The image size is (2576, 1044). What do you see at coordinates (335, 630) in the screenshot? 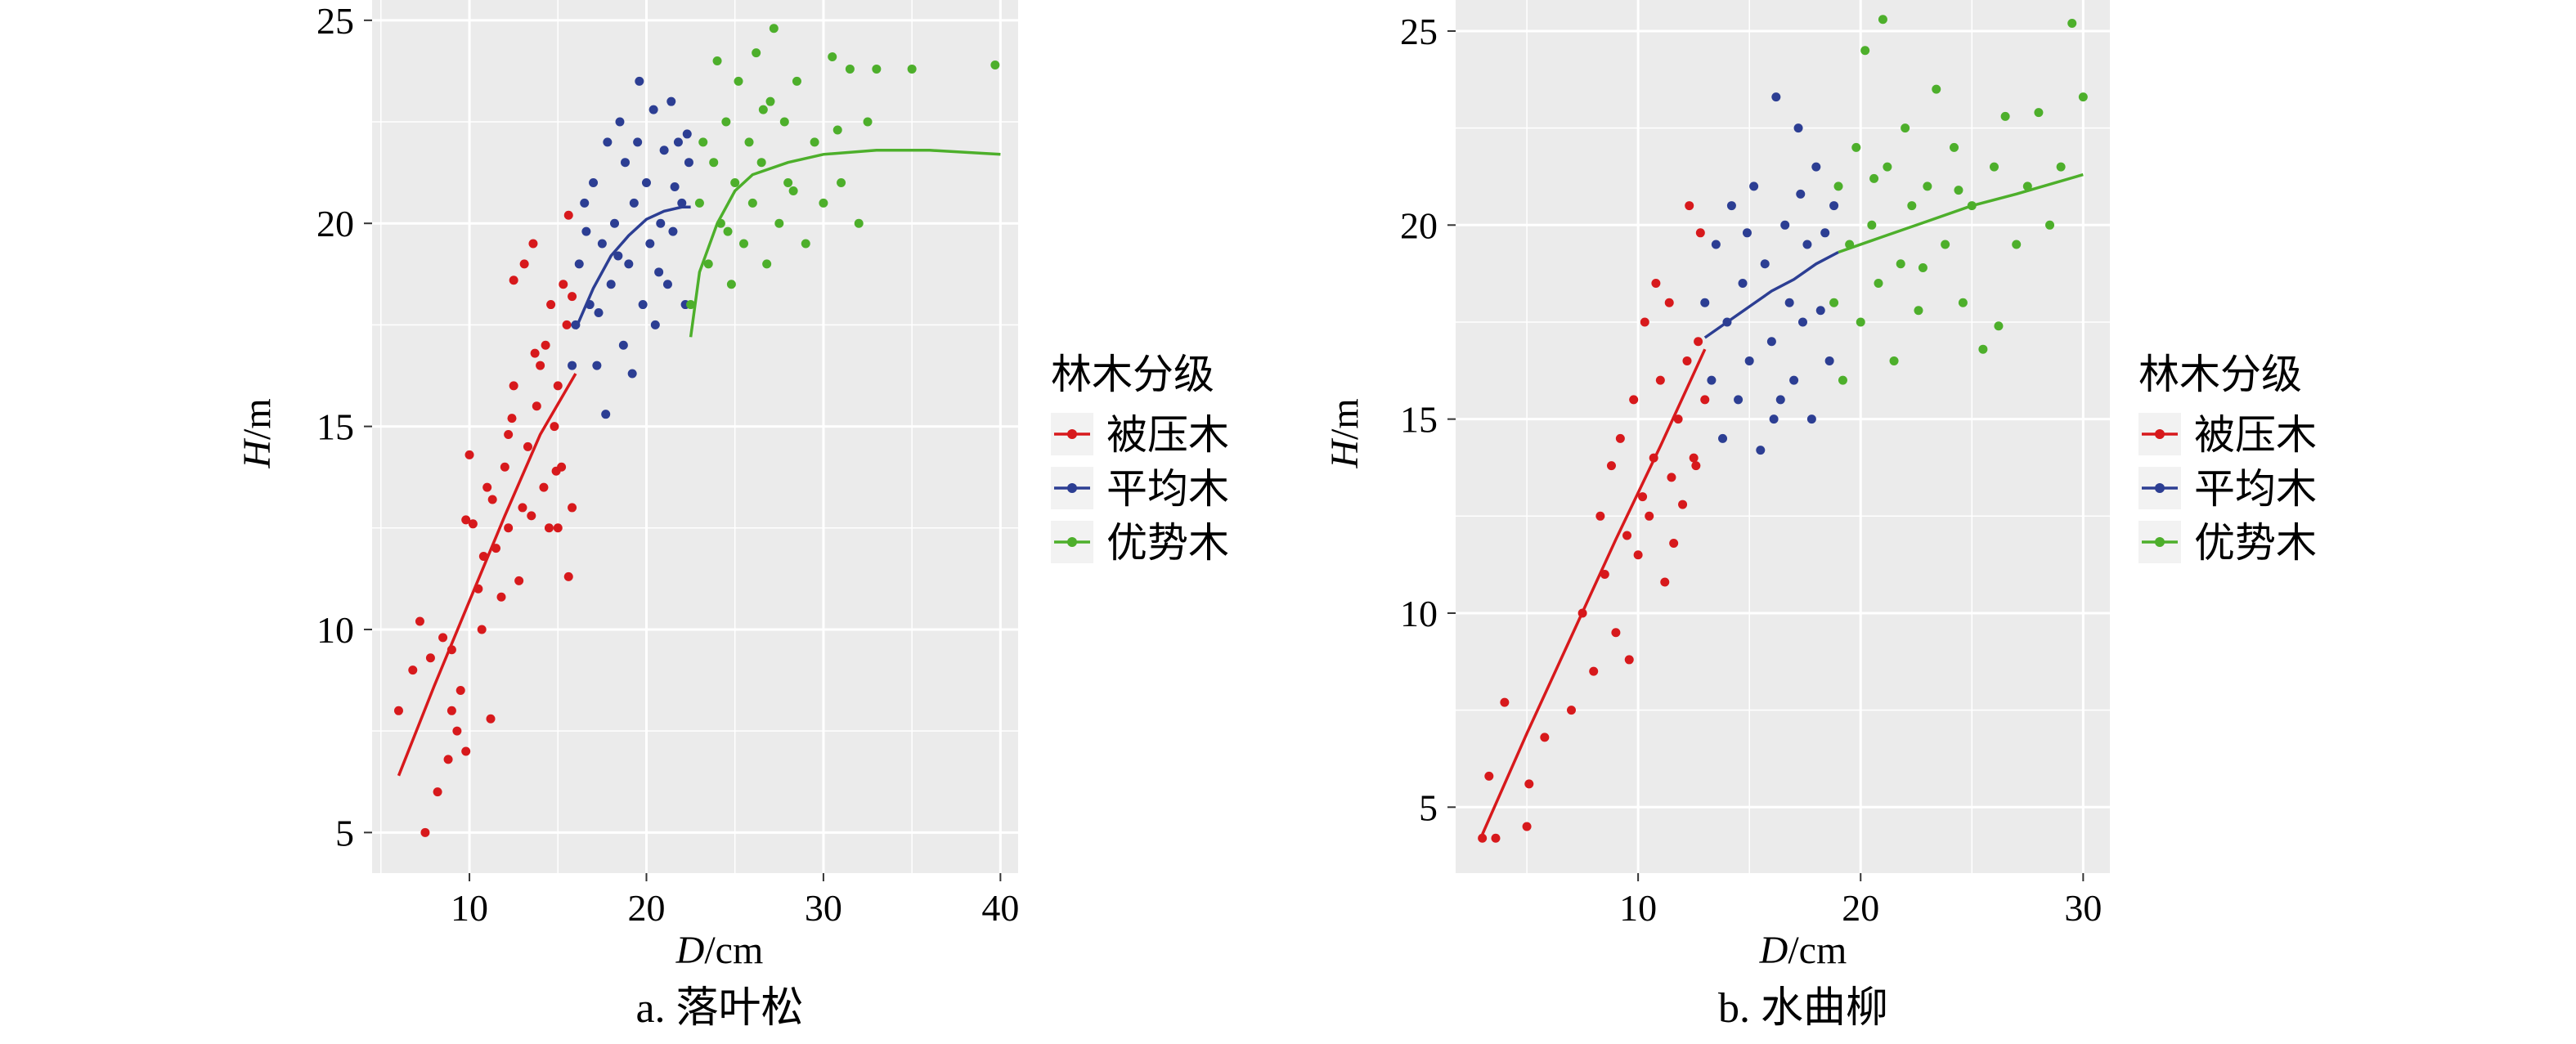
I see `y-tick-label: 10` at bounding box center [335, 630].